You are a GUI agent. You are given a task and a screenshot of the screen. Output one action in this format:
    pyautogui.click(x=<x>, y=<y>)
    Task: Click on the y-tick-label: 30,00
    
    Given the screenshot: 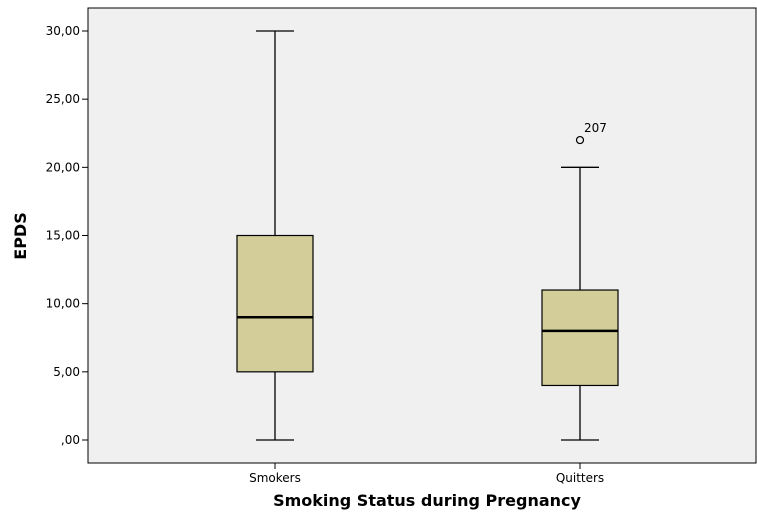 What is the action you would take?
    pyautogui.click(x=63, y=31)
    